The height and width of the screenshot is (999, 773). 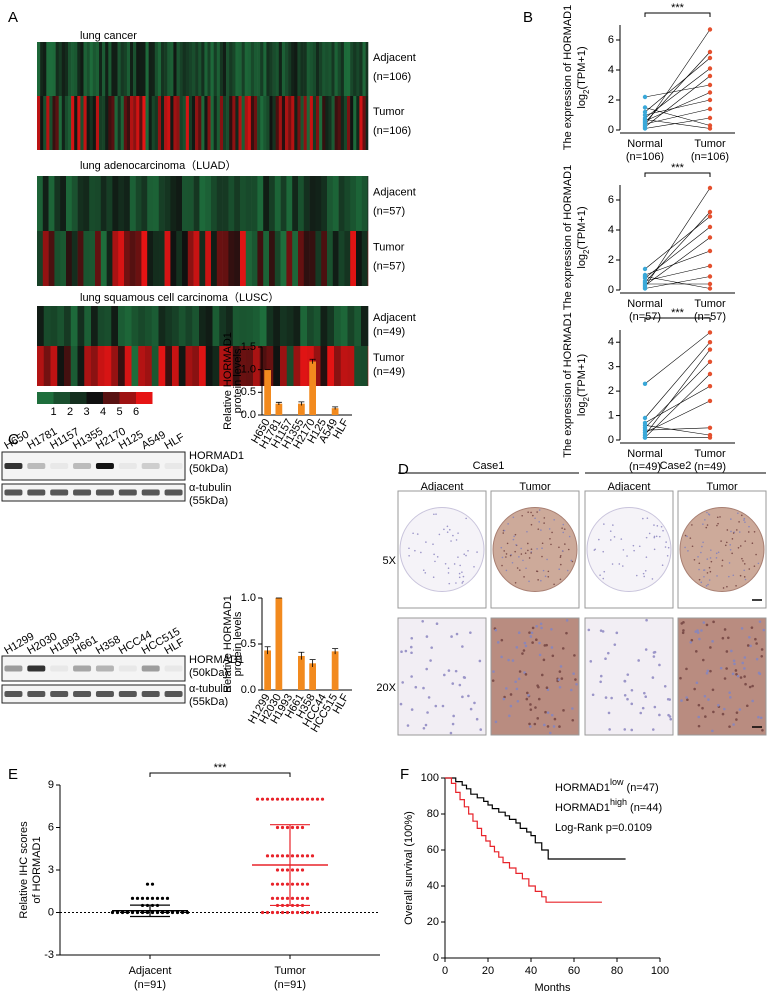 What do you see at coordinates (430, 778) in the screenshot?
I see `y-tick-label: 100` at bounding box center [430, 778].